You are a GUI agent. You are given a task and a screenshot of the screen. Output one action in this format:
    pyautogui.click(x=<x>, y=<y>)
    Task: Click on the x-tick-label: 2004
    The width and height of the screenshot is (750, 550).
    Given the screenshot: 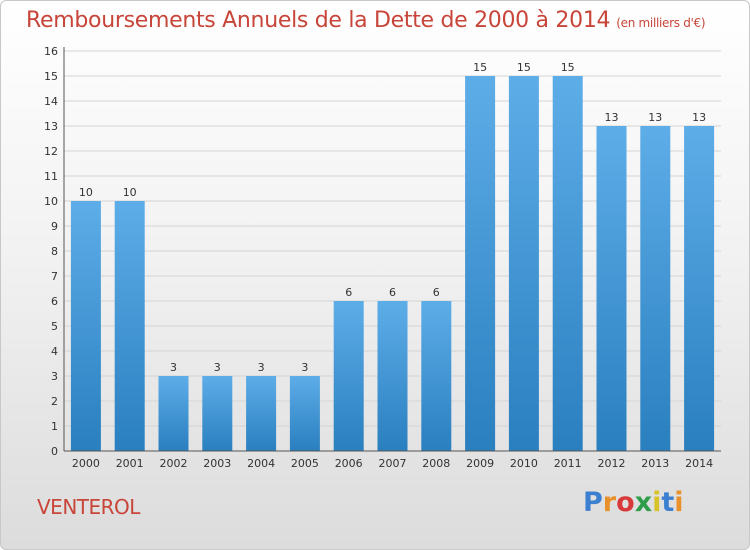 What is the action you would take?
    pyautogui.click(x=261, y=463)
    